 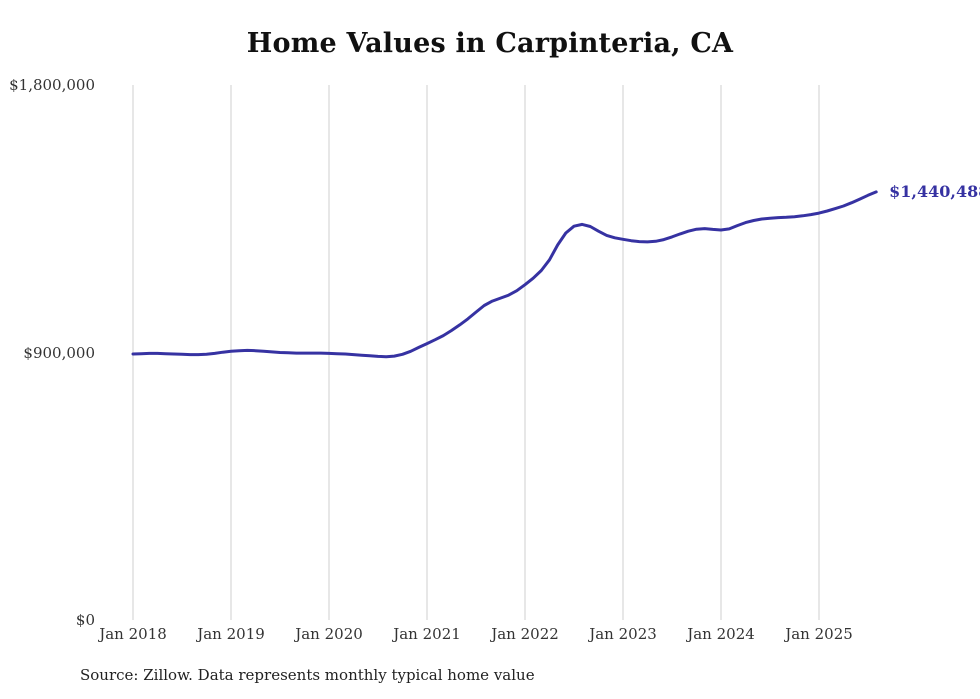 What do you see at coordinates (490, 43) in the screenshot?
I see `chart-title: Home Values in Carpinteria, CA` at bounding box center [490, 43].